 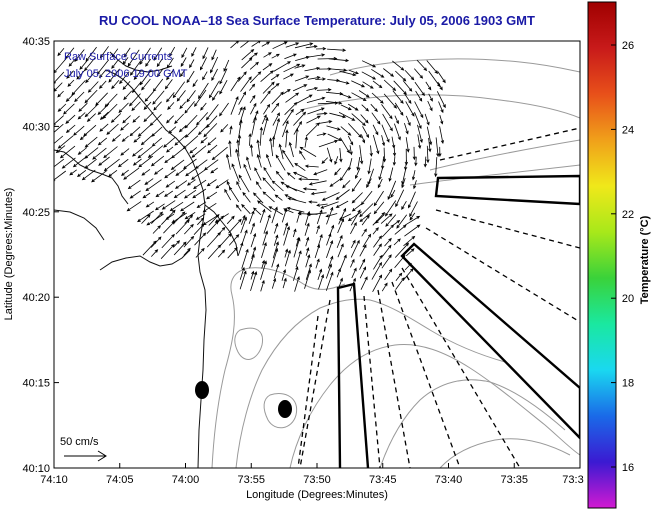 I want to click on legend-line1: Raw Surface Currents, so click(x=118, y=57).